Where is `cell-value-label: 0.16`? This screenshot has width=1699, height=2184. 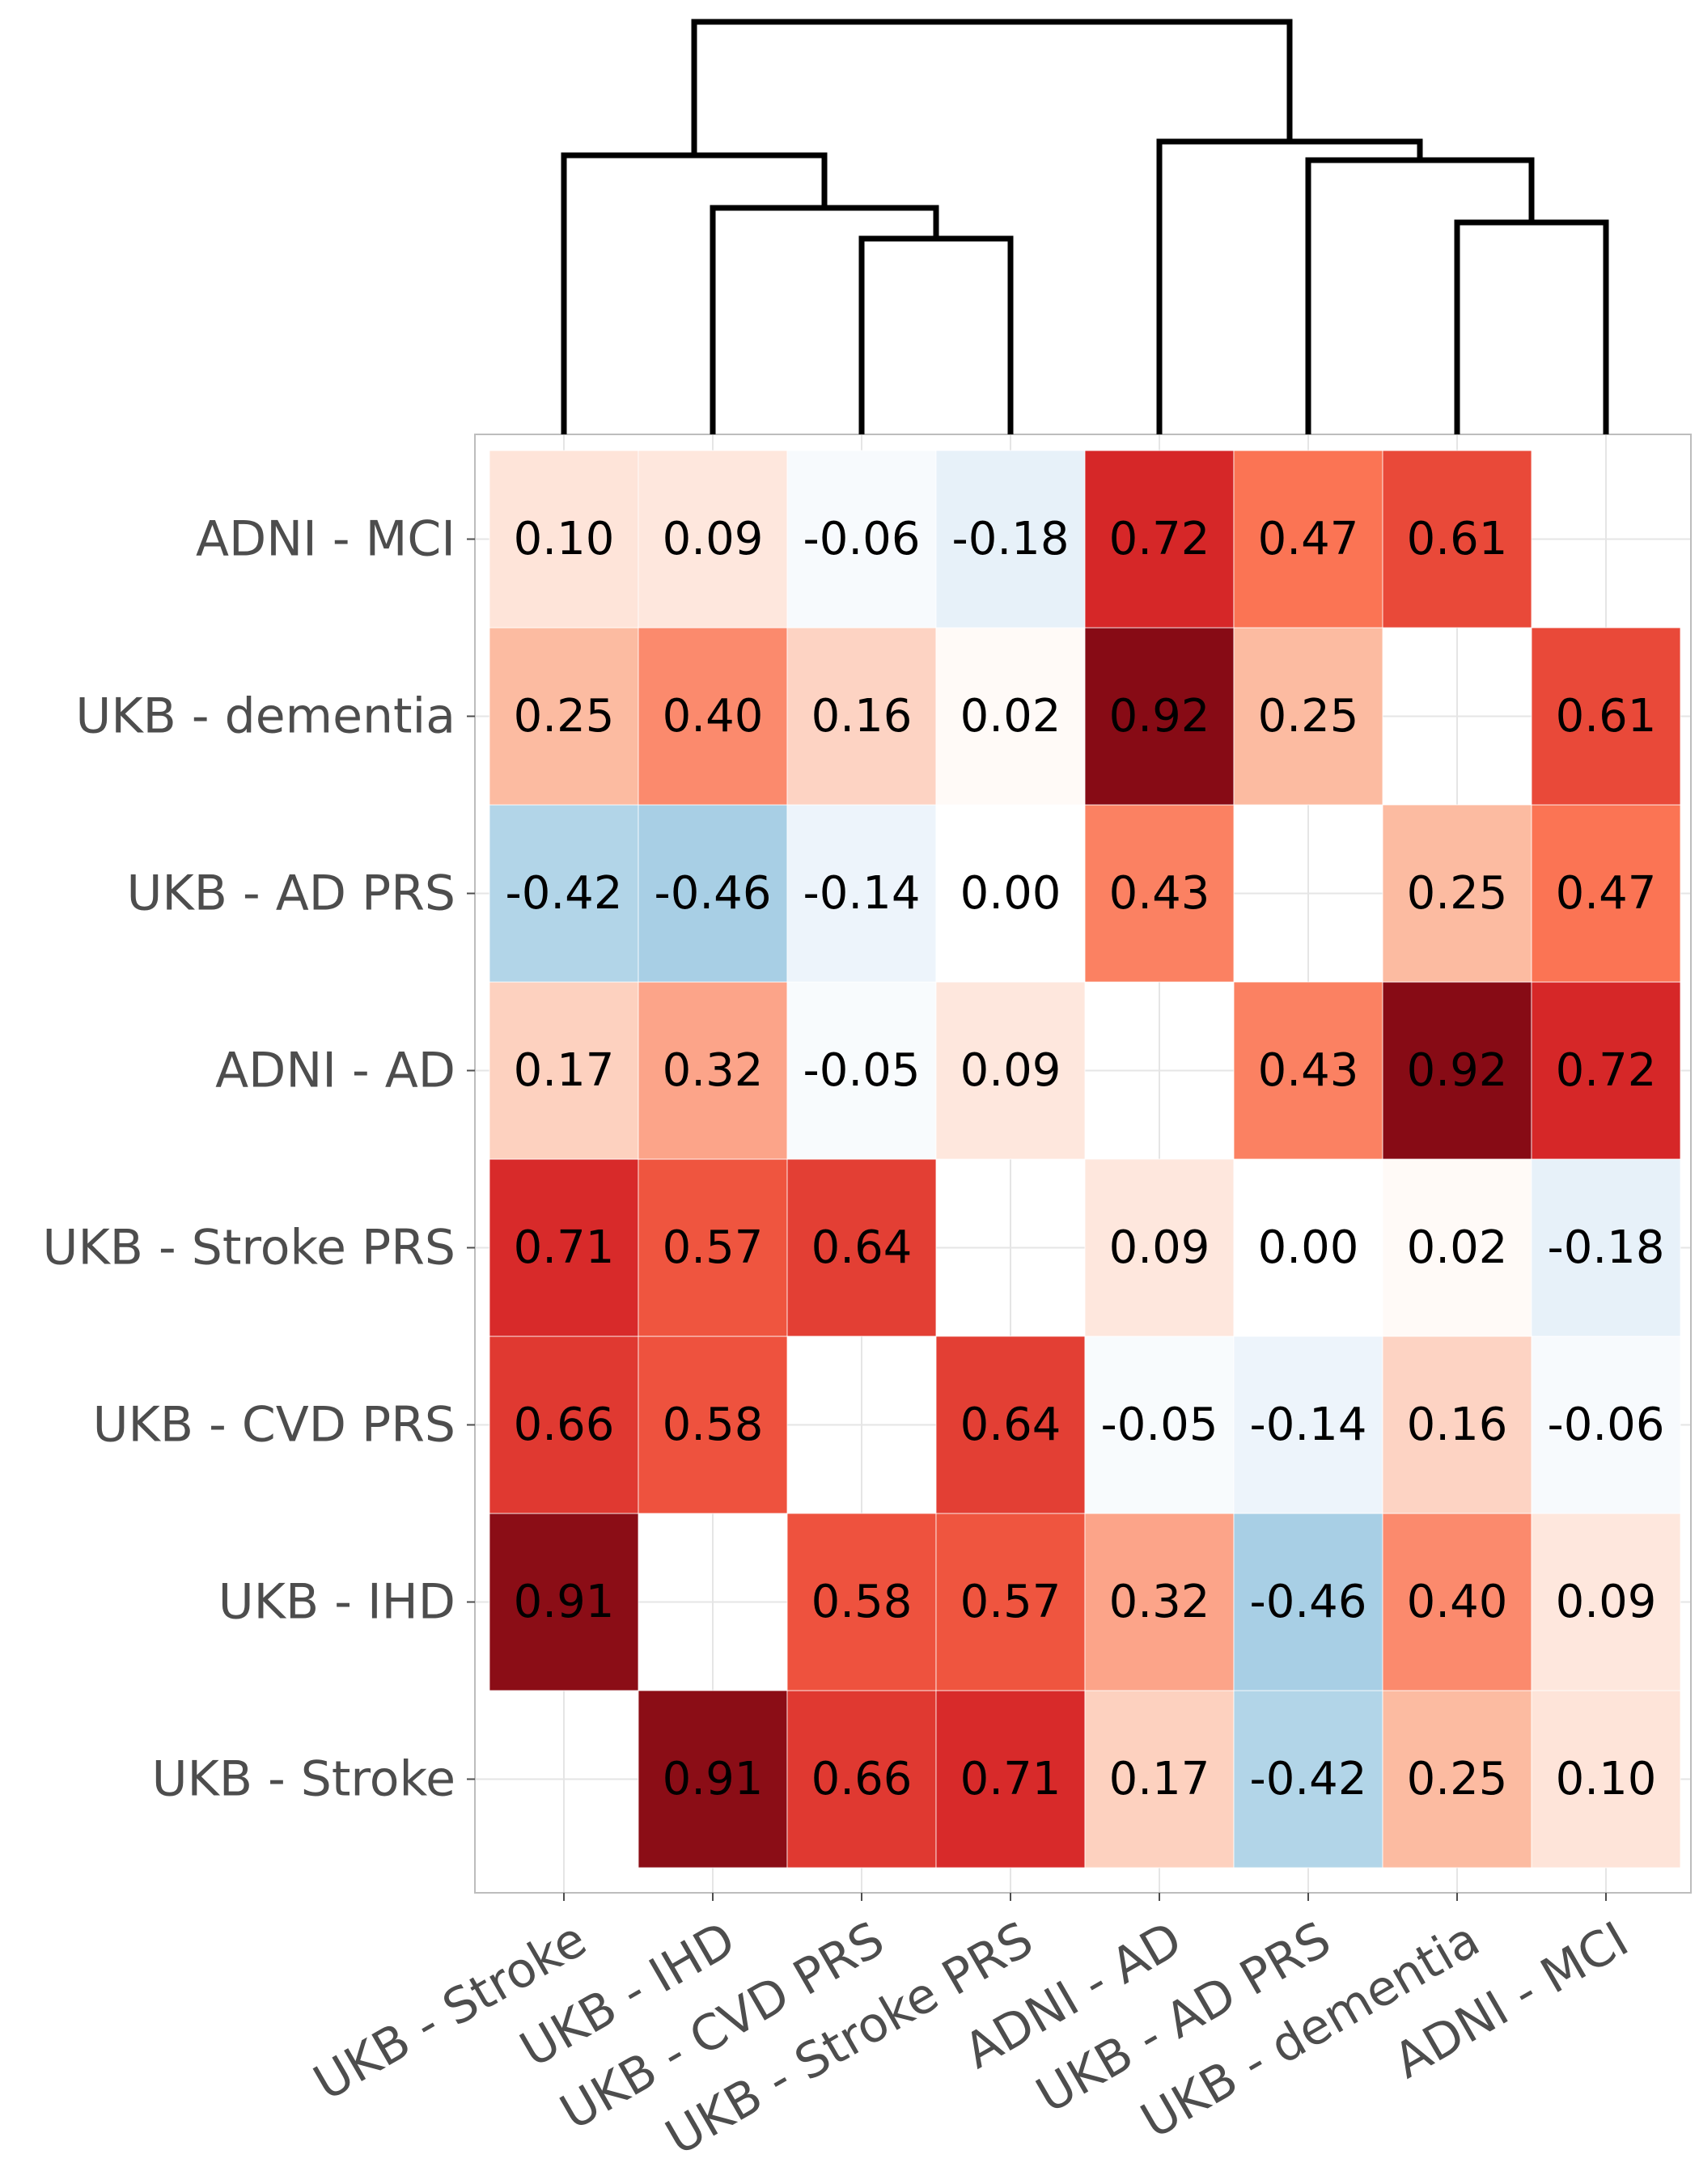 cell-value-label: 0.16 is located at coordinates (862, 717).